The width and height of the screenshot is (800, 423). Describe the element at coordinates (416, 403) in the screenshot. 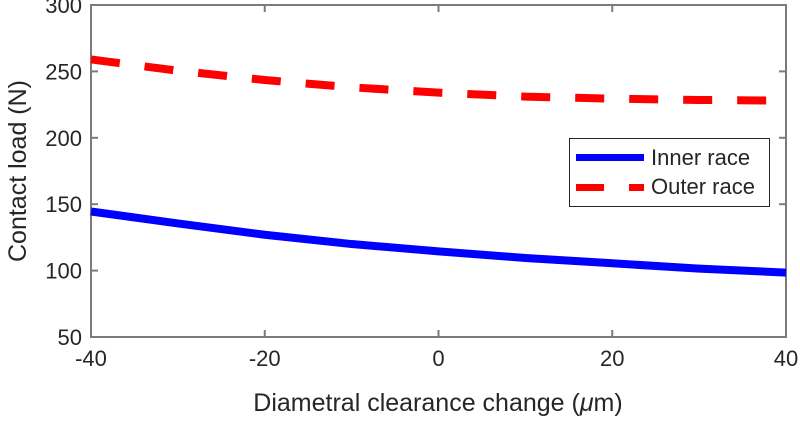

I see `x-axis-label-pre: Diametral clearance change (` at that location.